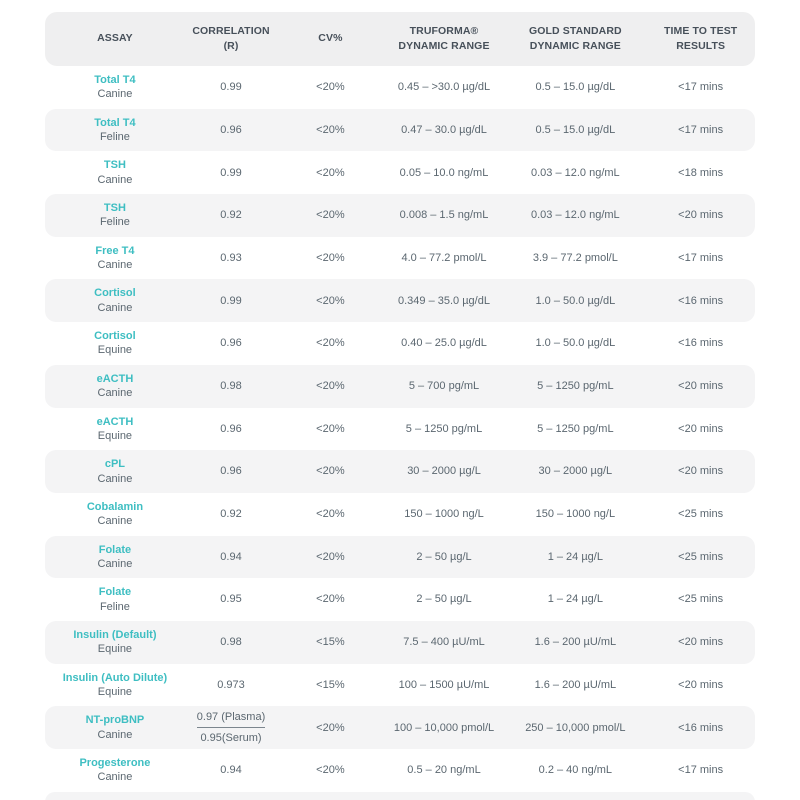  What do you see at coordinates (701, 514) in the screenshot?
I see `time-cell: <25 mins` at bounding box center [701, 514].